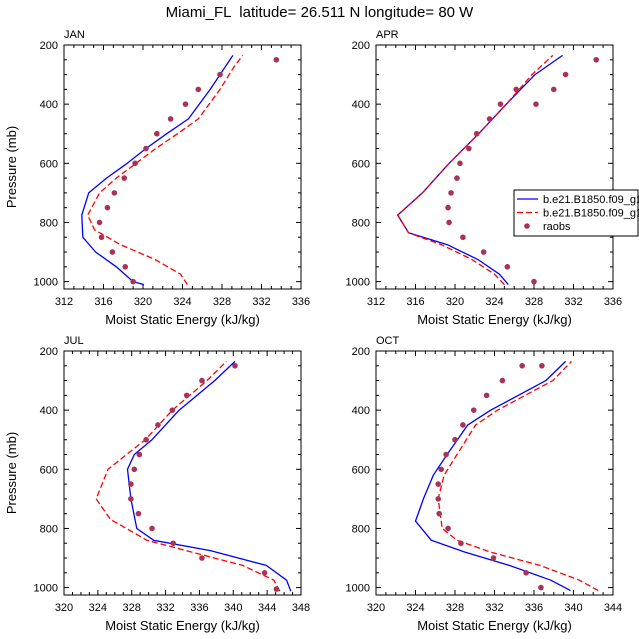 The image size is (639, 639). I want to click on legend-box, so click(576, 213).